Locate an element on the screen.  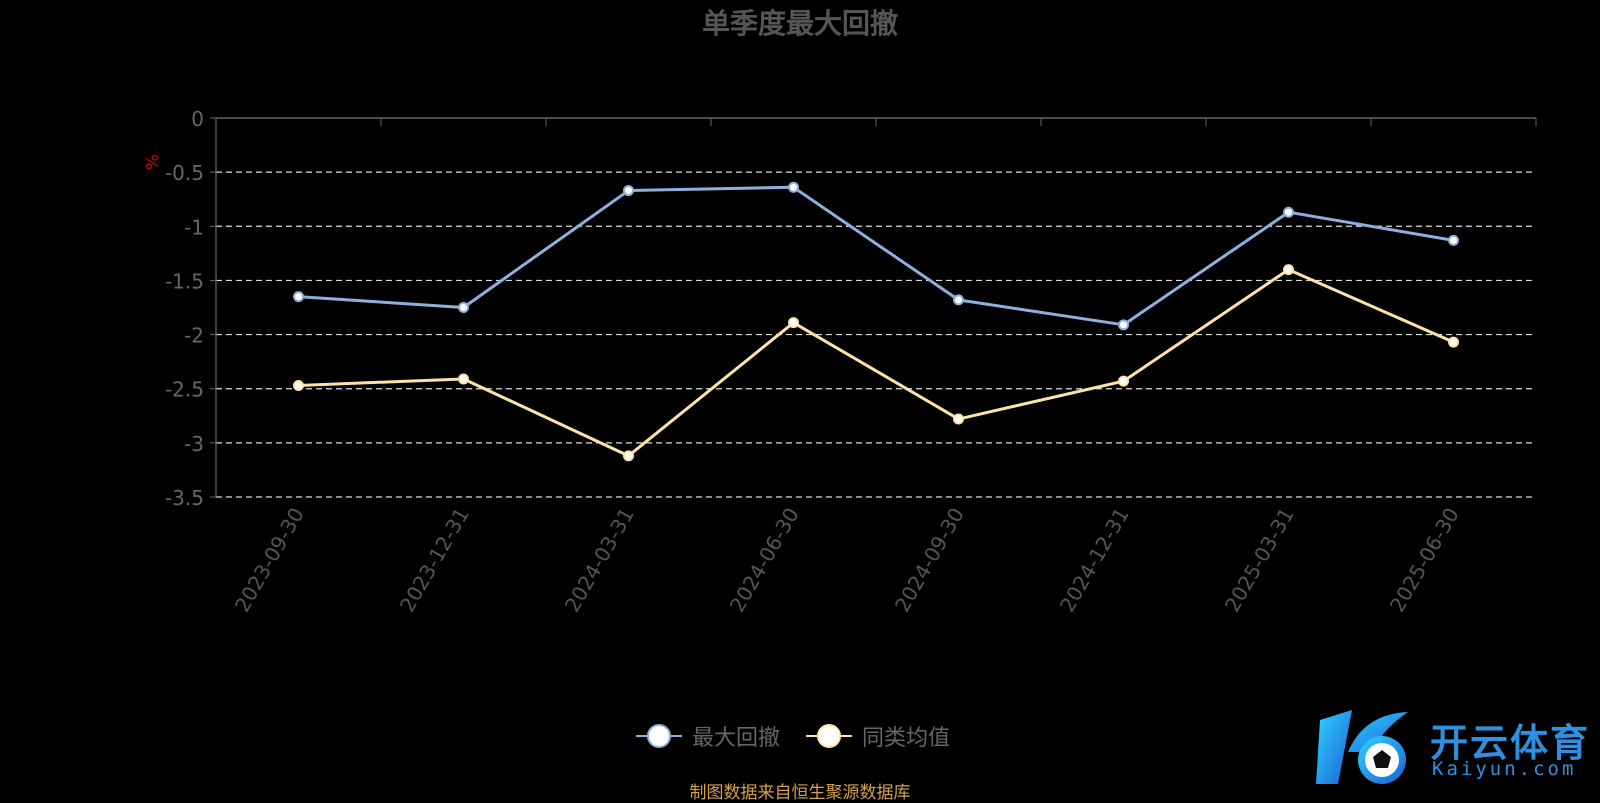
source-note: 制图数据来自恒生聚源数据库 is located at coordinates (800, 793).